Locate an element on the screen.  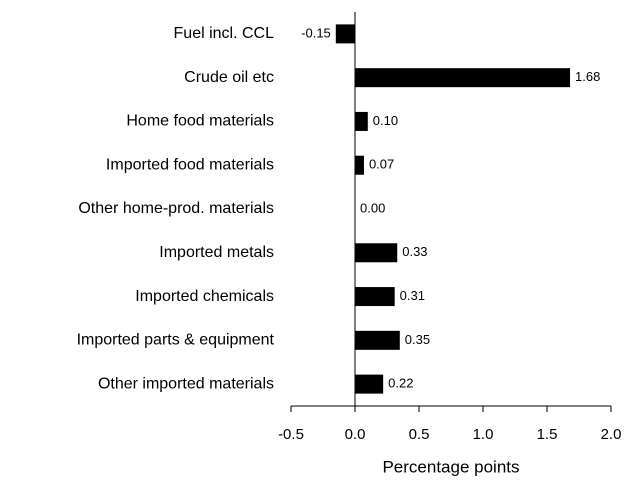
data-label: 0.00 is located at coordinates (372, 207).